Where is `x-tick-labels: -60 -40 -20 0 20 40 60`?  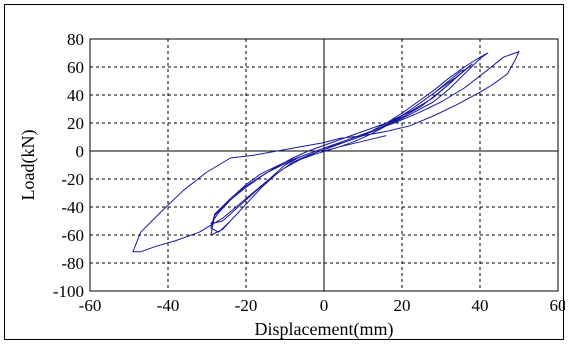 x-tick-labels: -60 -40 -20 0 20 40 60 is located at coordinates (322, 305).